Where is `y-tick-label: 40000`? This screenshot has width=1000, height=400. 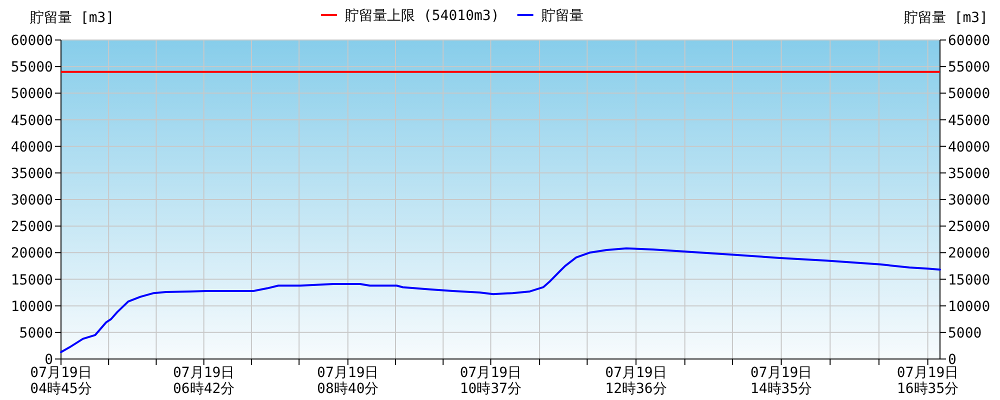 y-tick-label: 40000 is located at coordinates (31, 147).